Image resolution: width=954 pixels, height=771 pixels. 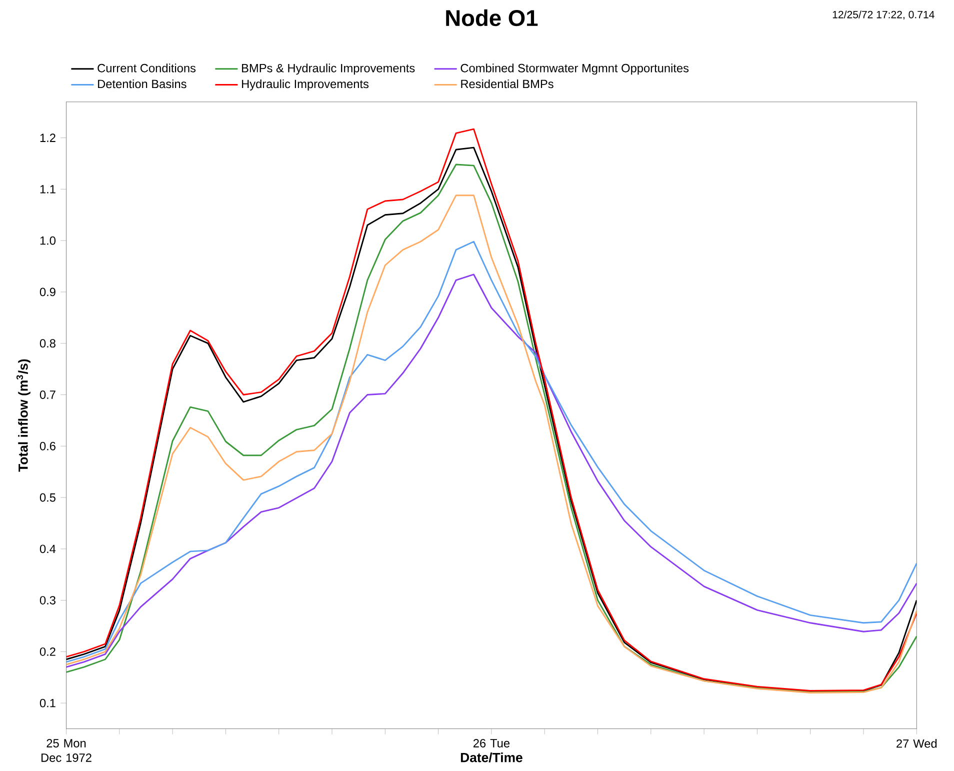 I want to click on text: 12/25/72 17:22, 0.714, so click(x=883, y=15).